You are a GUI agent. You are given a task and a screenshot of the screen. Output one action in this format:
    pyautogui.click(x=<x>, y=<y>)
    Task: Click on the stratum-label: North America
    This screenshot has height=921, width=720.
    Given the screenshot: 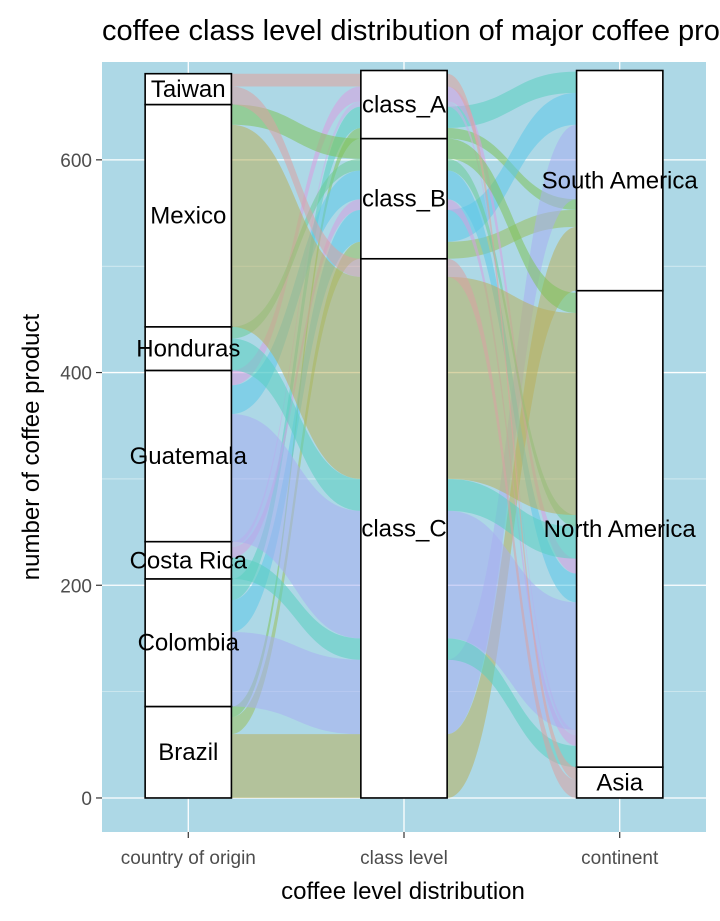 What is the action you would take?
    pyautogui.click(x=620, y=529)
    